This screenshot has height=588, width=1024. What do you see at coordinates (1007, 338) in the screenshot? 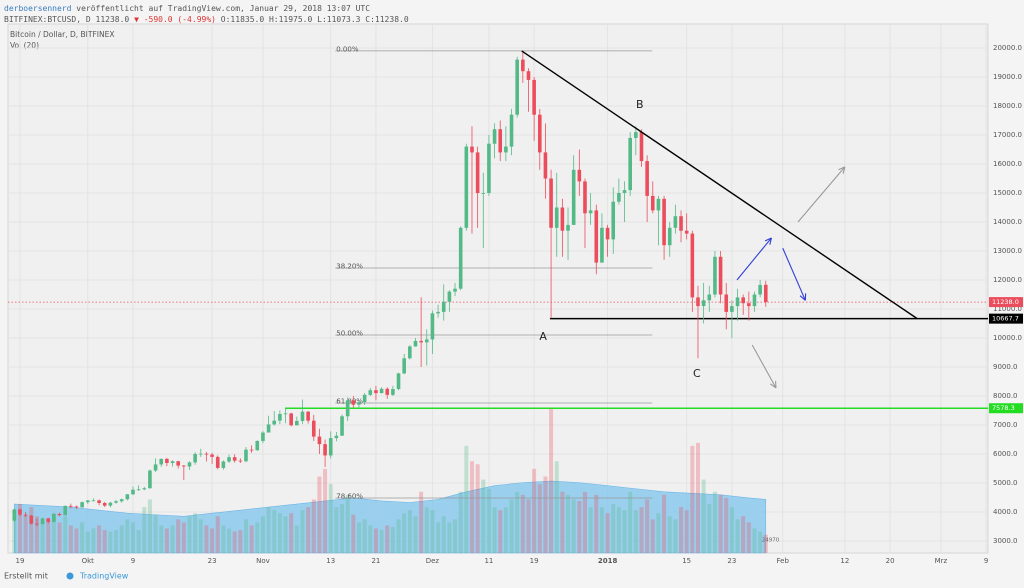
I see `y-tick-label: 10000.0` at bounding box center [1007, 338].